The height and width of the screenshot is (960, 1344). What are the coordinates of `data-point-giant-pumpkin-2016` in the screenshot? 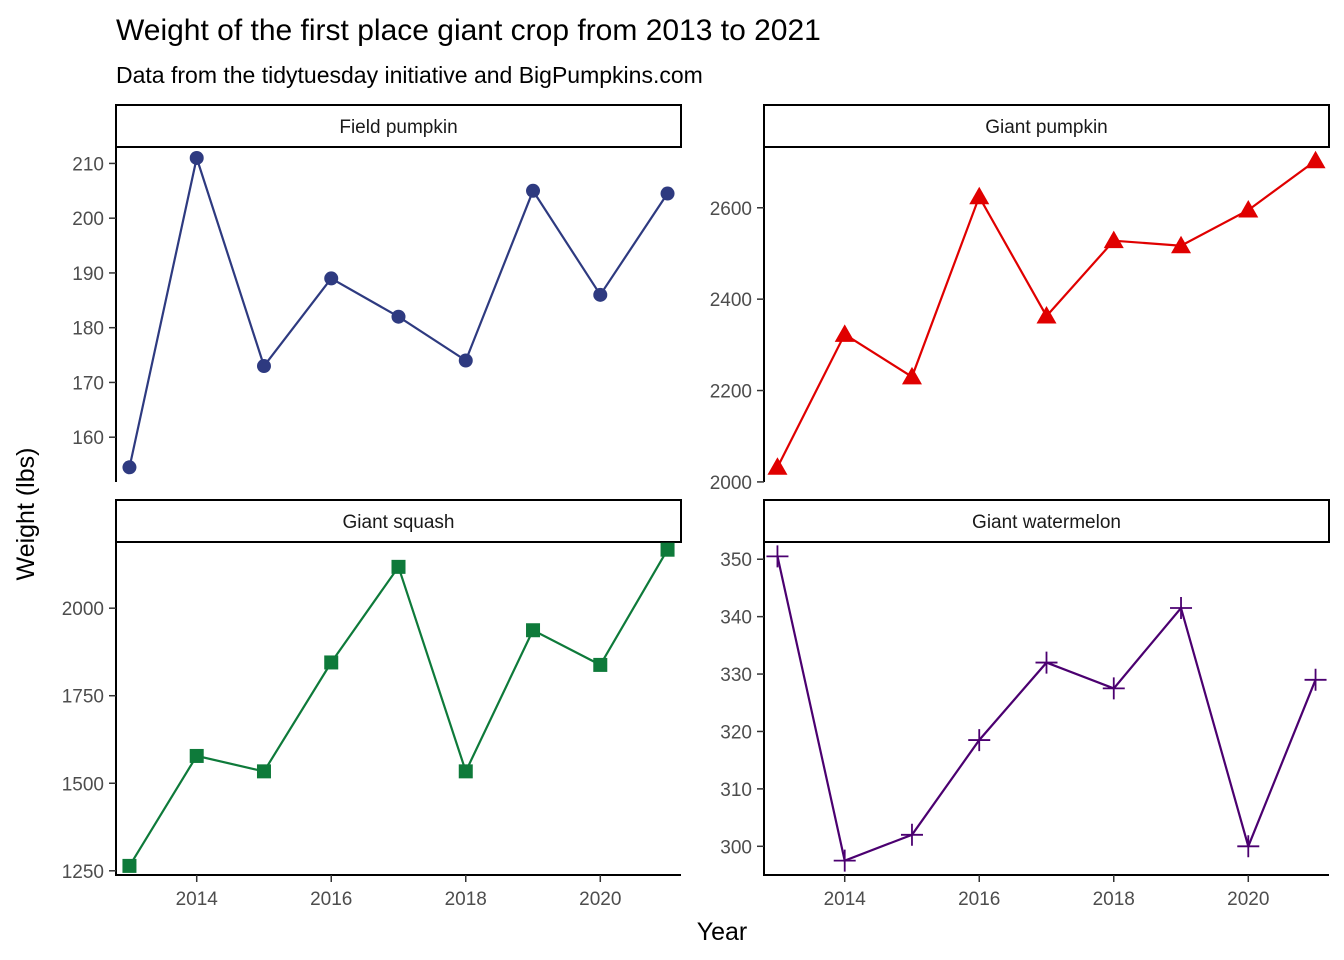 It's located at (979, 195).